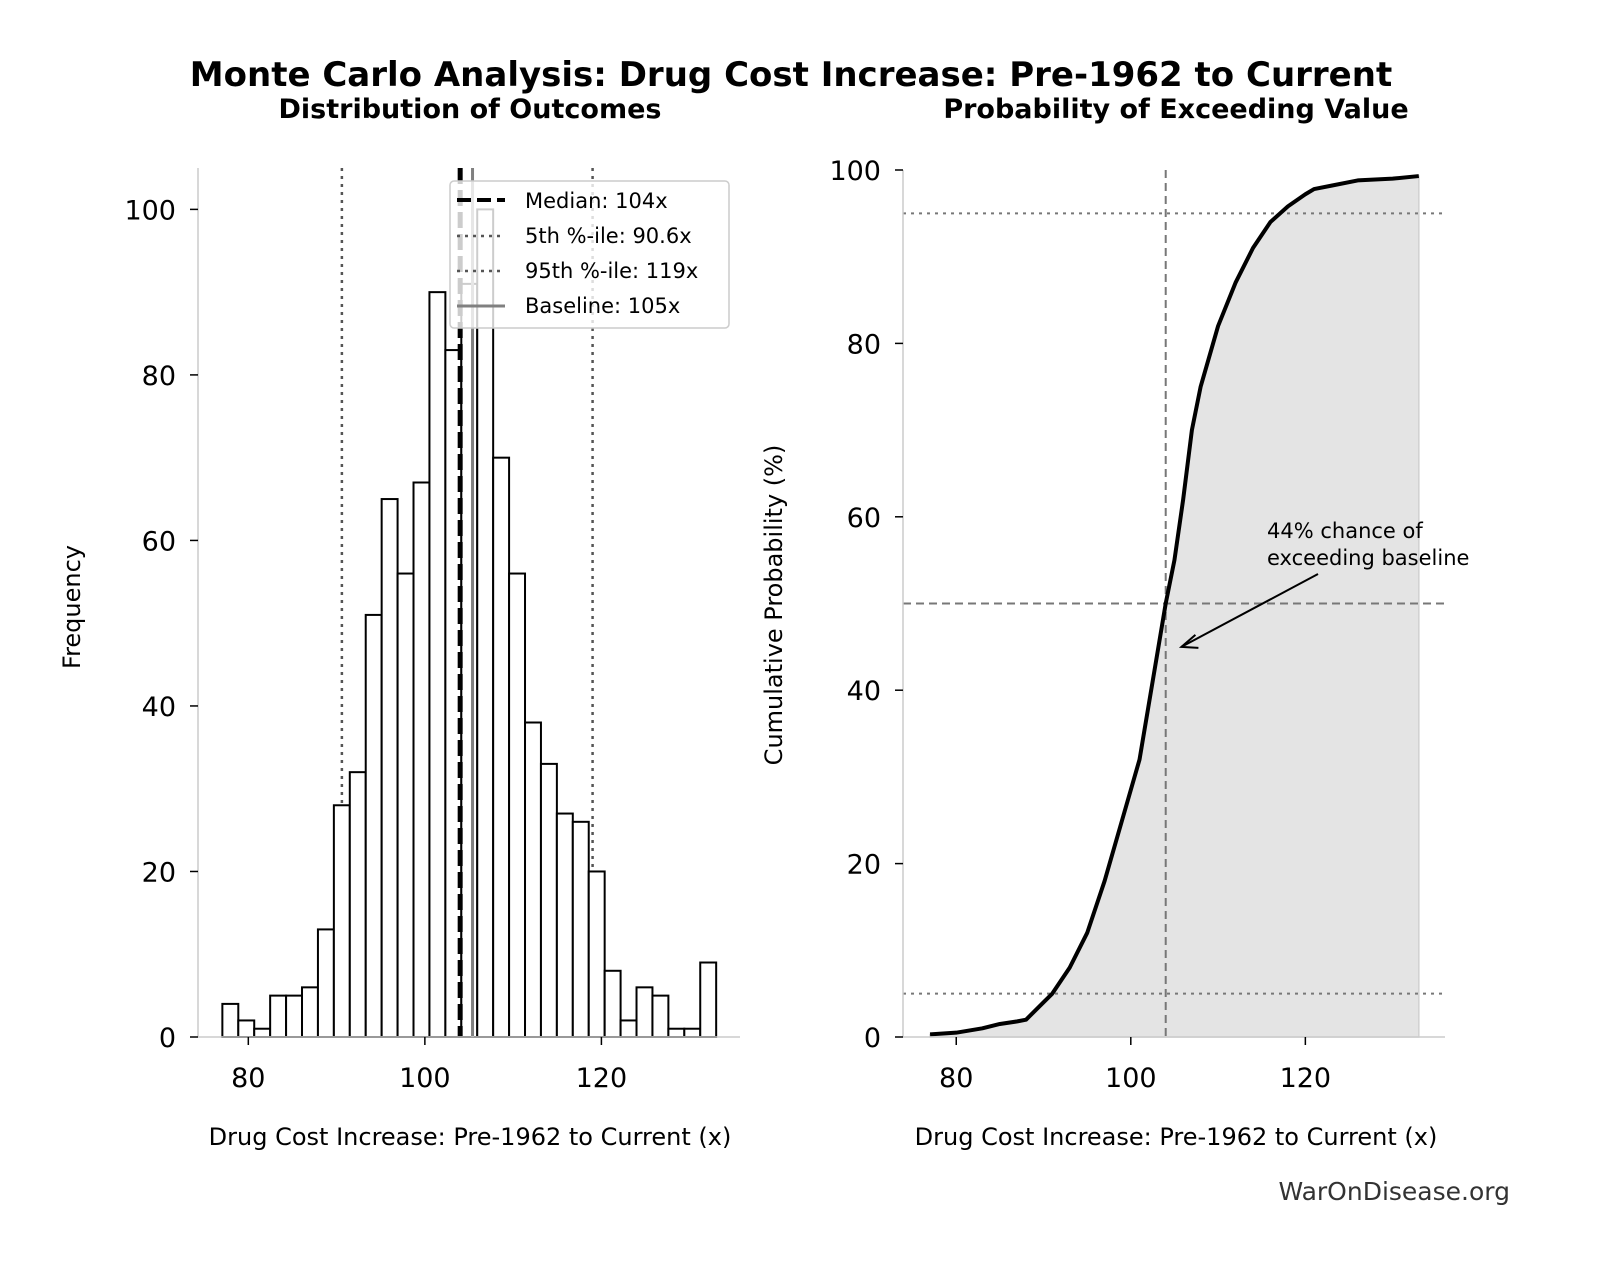 The width and height of the screenshot is (1601, 1284). What do you see at coordinates (159, 376) in the screenshot?
I see `left-y-tick-label: 80` at bounding box center [159, 376].